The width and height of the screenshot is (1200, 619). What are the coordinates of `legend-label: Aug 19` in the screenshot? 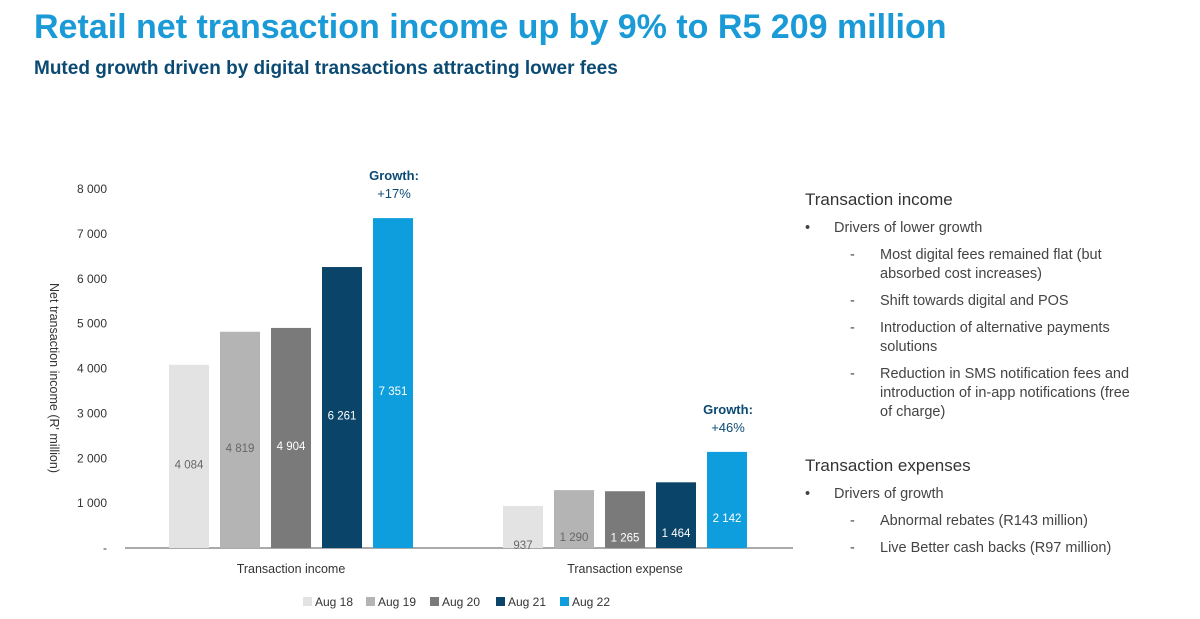 It's located at (397, 602).